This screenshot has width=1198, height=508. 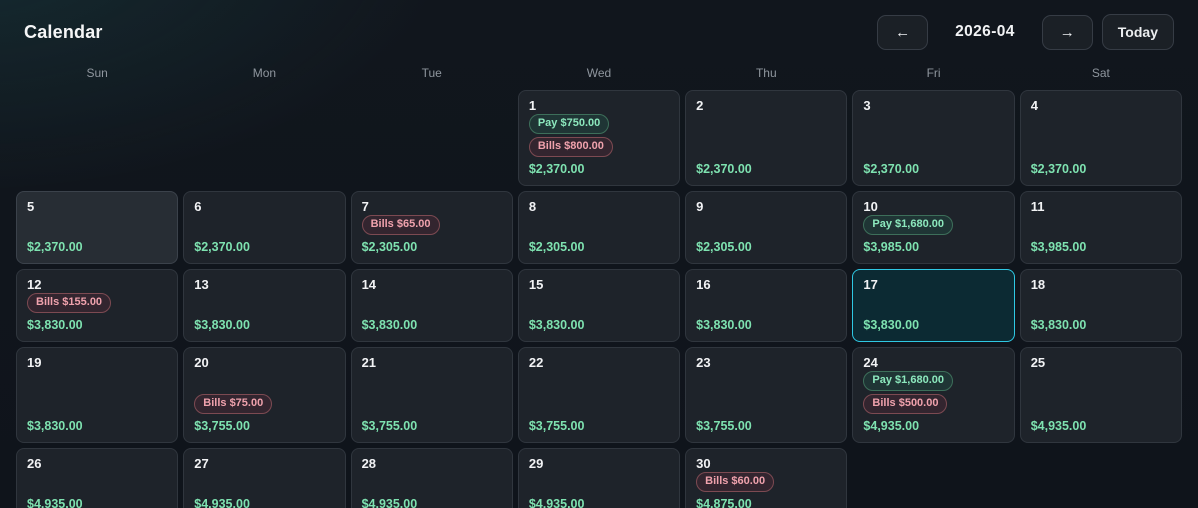 What do you see at coordinates (34, 284) in the screenshot?
I see `day-number: 12` at bounding box center [34, 284].